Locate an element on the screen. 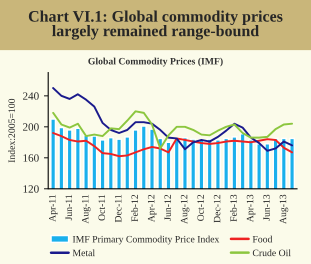 This screenshot has height=264, width=311. chart-title: Chart VI.1: Global commodity prices largely remained range-bound is located at coordinates (155, 25).